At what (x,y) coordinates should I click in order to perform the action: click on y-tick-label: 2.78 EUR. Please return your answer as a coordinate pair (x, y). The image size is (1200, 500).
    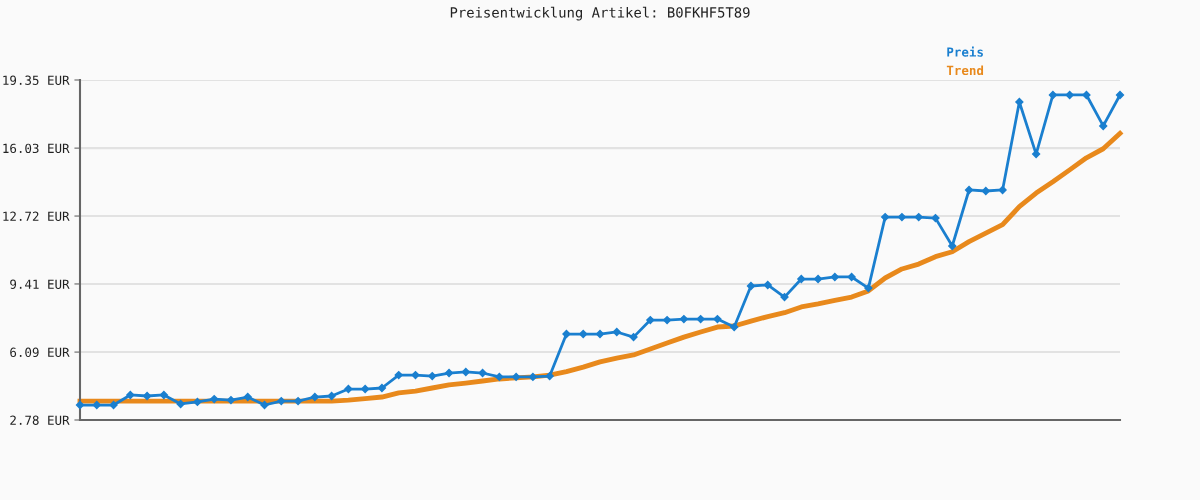
    Looking at the image, I should click on (40, 420).